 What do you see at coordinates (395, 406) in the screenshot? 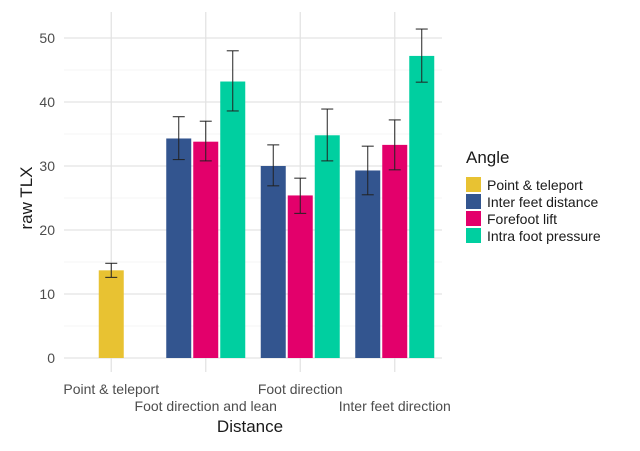
I see `x-tick-label: Inter feet direction` at bounding box center [395, 406].